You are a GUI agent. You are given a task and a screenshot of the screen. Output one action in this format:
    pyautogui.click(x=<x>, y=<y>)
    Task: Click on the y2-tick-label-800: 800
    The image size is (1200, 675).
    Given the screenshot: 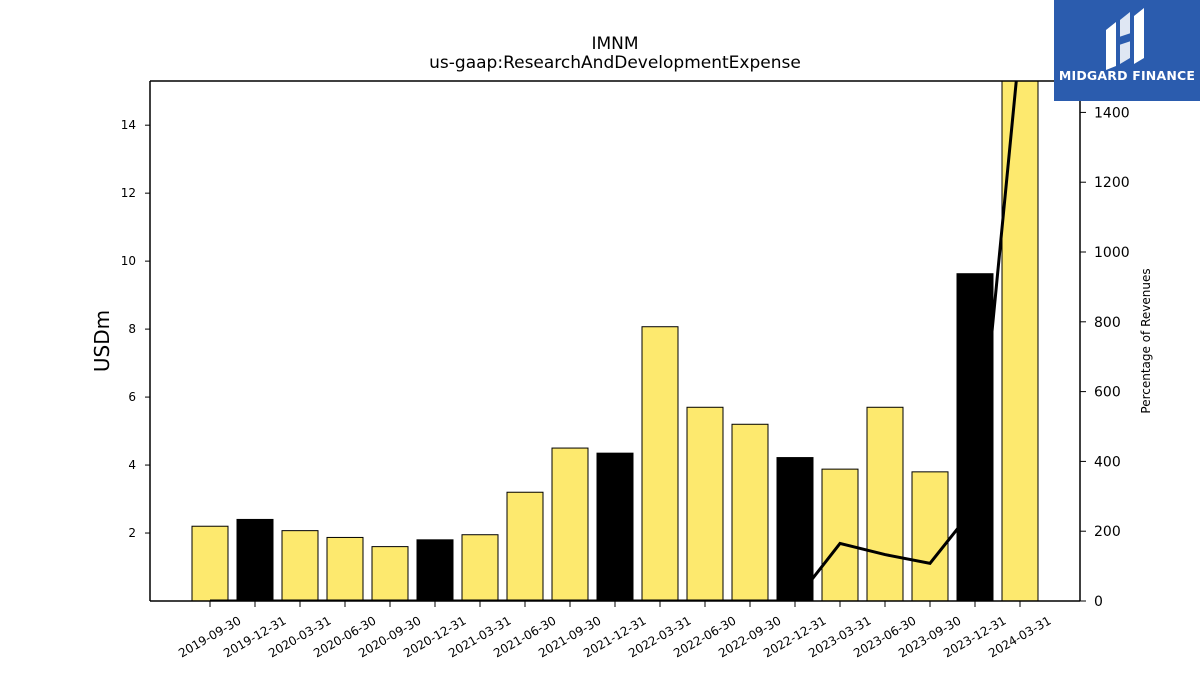 What is the action you would take?
    pyautogui.click(x=1107, y=323)
    